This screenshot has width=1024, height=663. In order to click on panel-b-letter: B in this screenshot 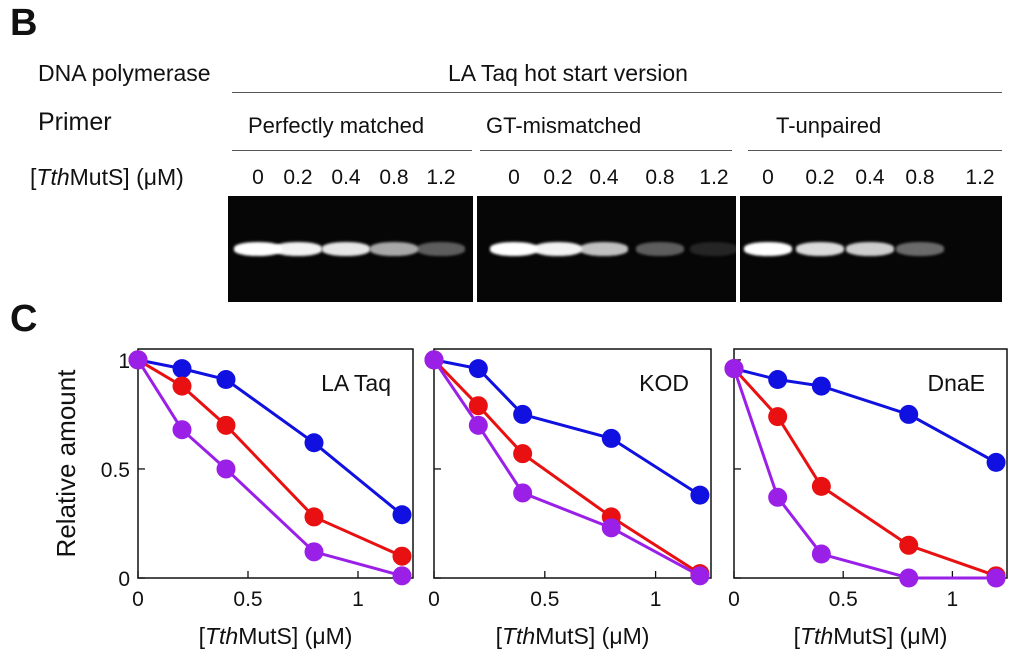, I will do `click(24, 23)`.